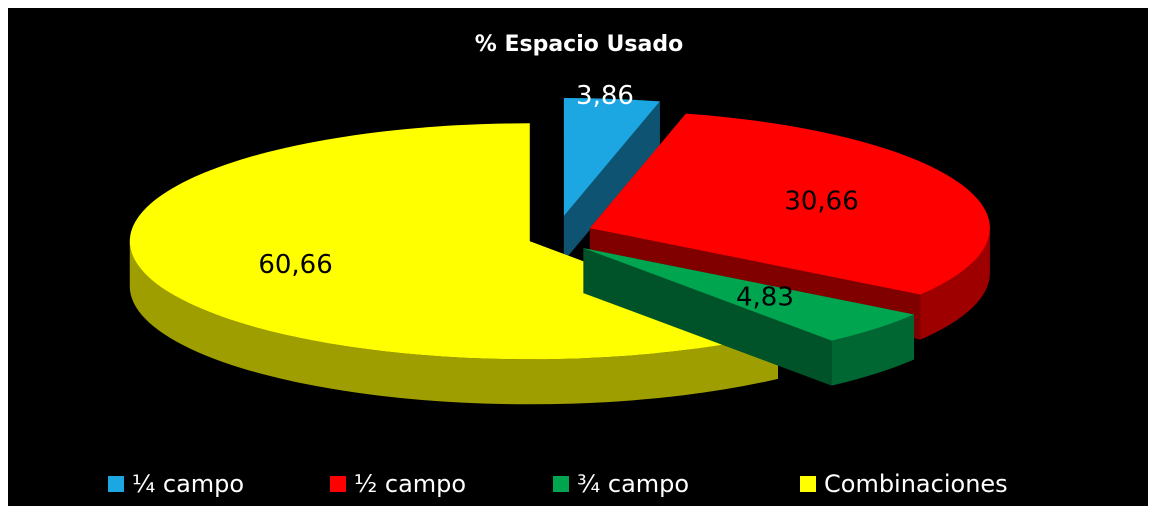 The width and height of the screenshot is (1158, 510). What do you see at coordinates (633, 484) in the screenshot?
I see `legend-label: ¾ campo` at bounding box center [633, 484].